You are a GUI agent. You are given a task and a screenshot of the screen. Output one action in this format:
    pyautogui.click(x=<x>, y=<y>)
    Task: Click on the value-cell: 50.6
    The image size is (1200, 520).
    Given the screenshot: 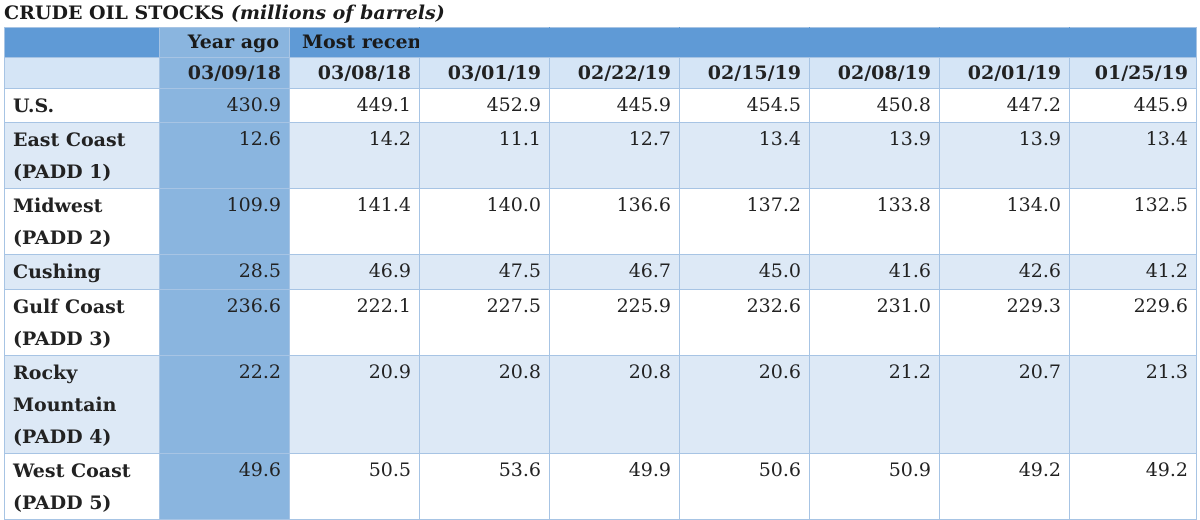 What is the action you would take?
    pyautogui.click(x=744, y=486)
    